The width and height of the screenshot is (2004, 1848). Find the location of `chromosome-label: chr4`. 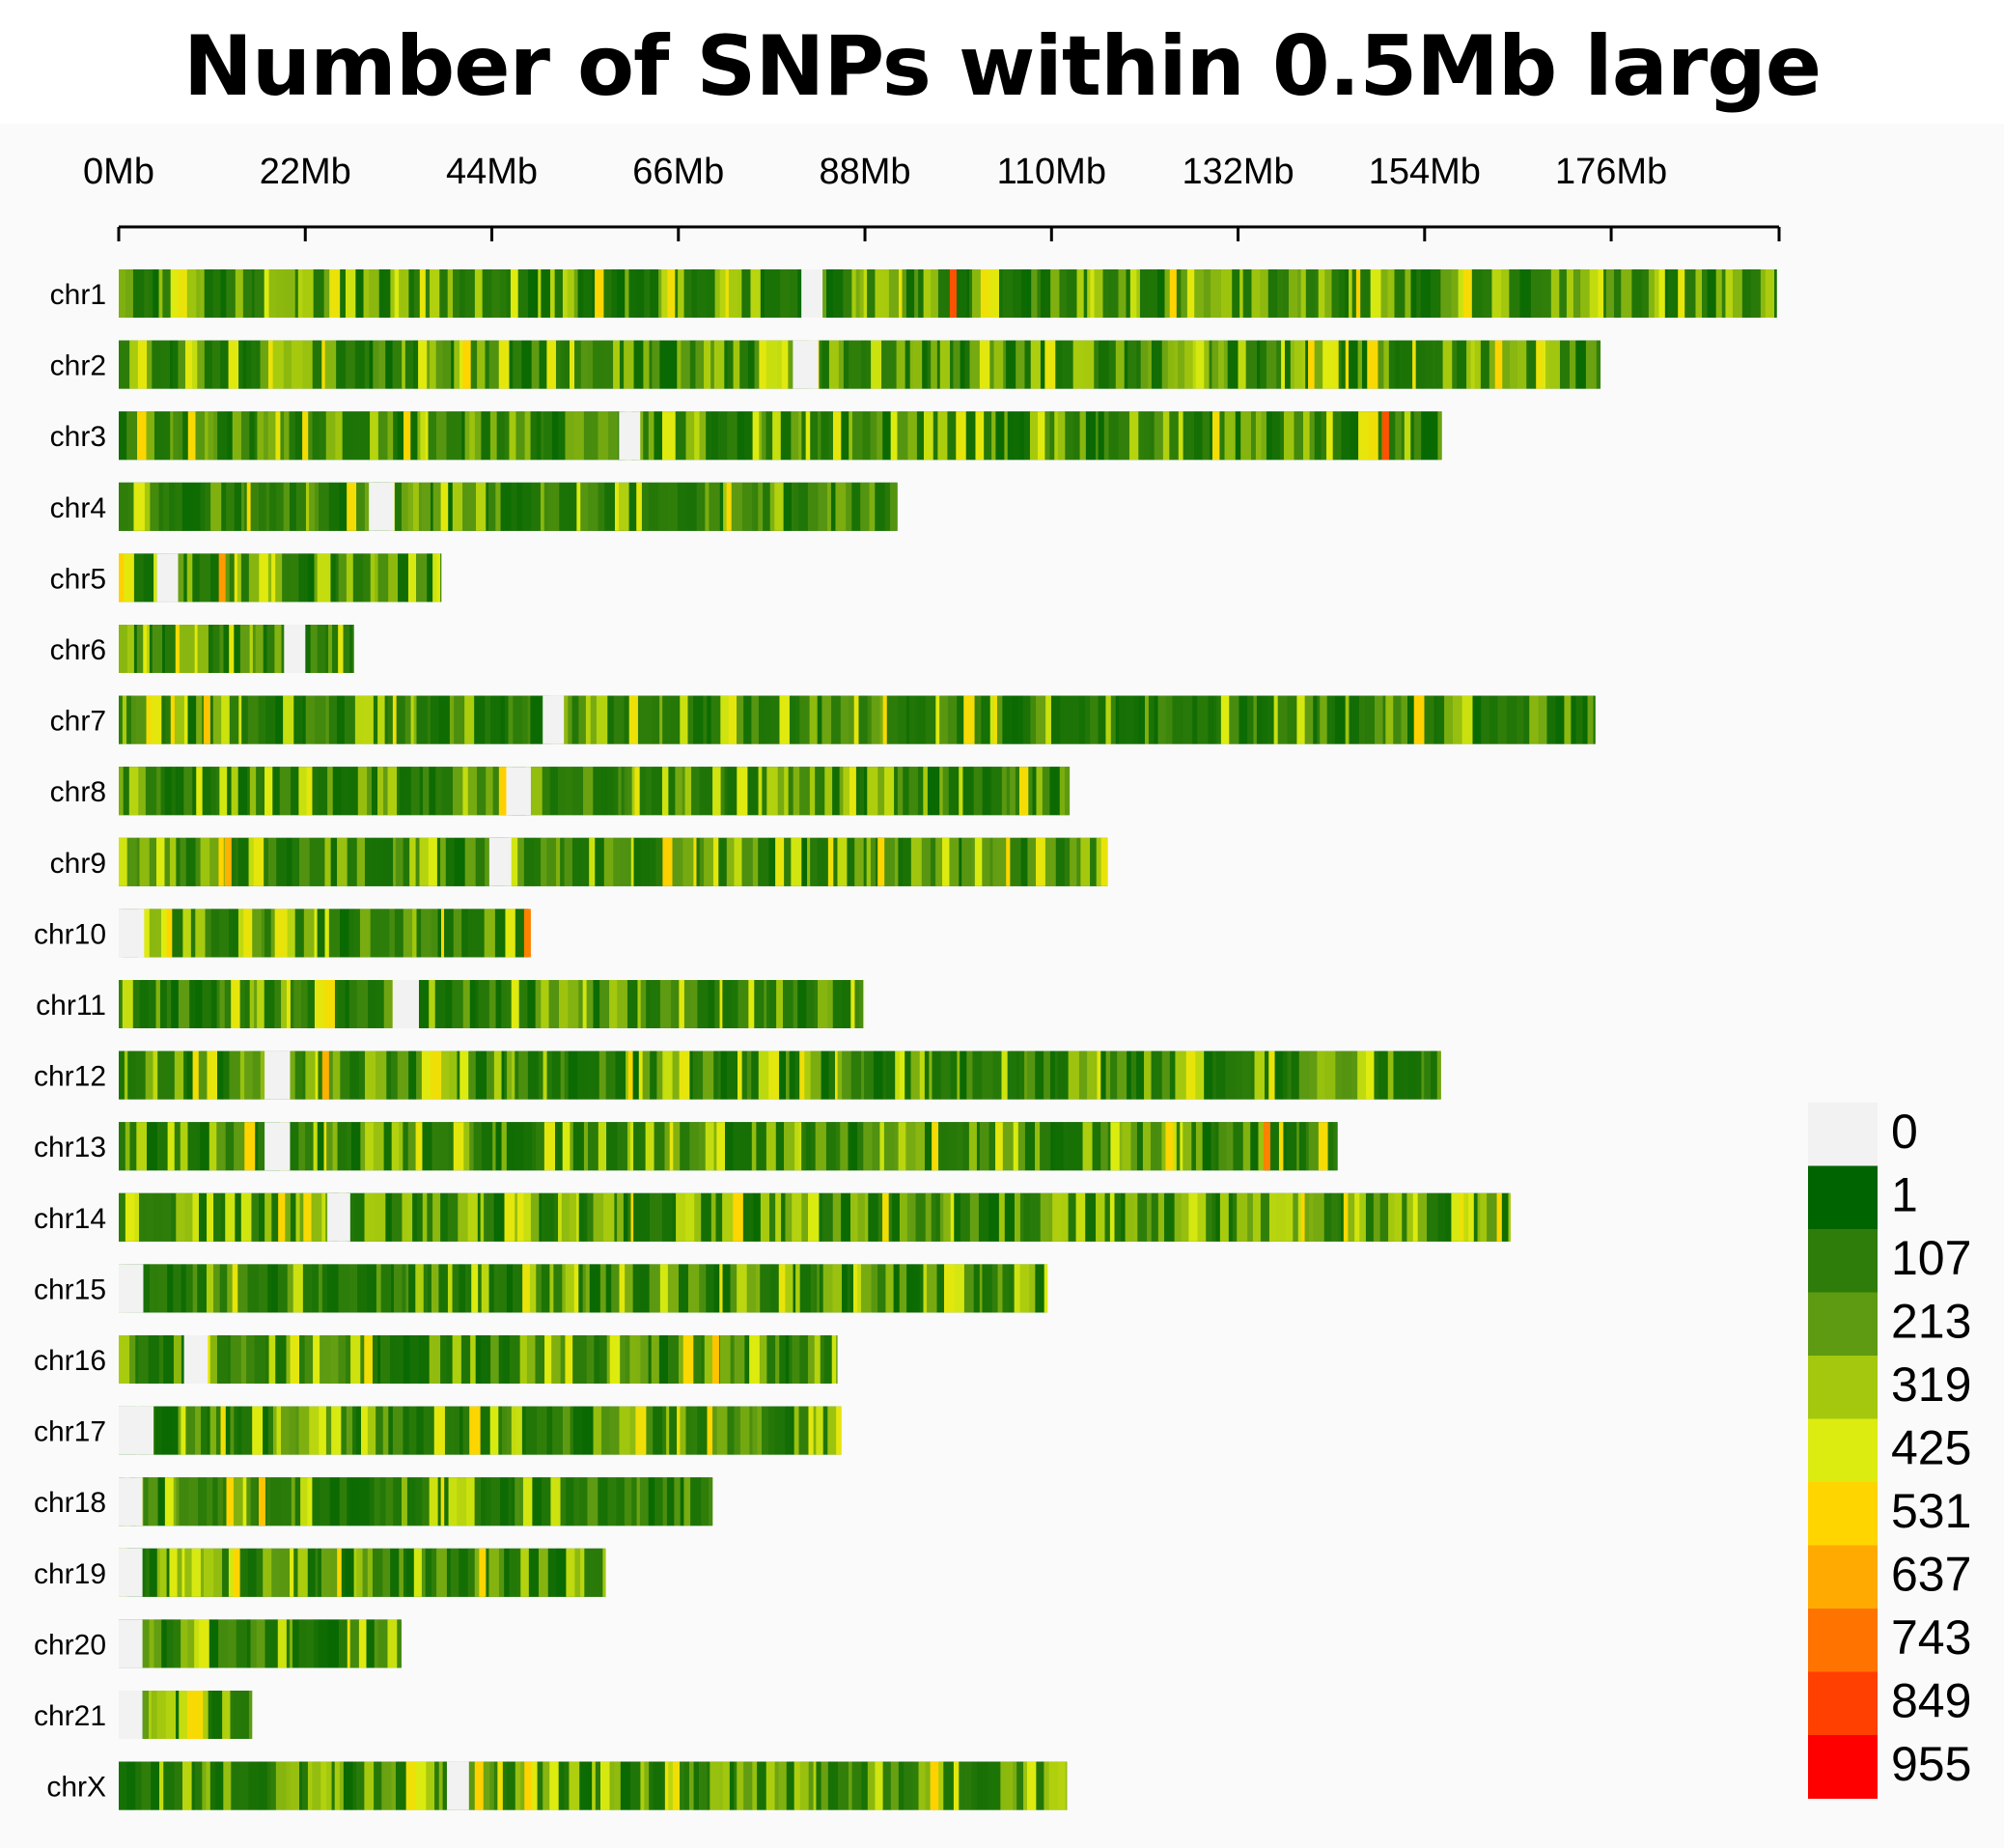

chromosome-label: chr4 is located at coordinates (78, 508).